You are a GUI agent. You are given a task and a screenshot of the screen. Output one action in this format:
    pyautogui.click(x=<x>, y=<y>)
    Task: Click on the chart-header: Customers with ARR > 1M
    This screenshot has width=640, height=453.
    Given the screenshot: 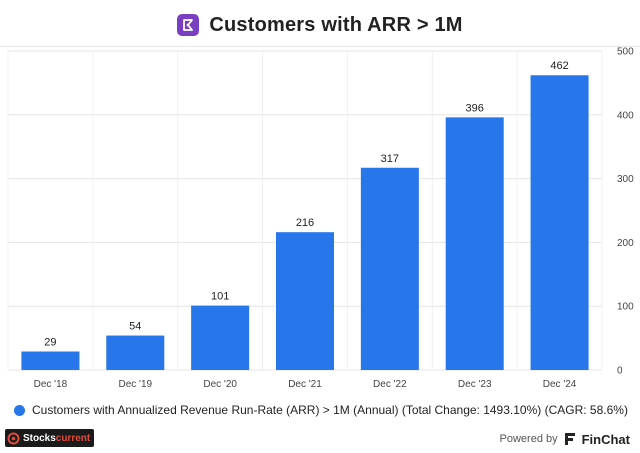 What is the action you would take?
    pyautogui.click(x=320, y=25)
    